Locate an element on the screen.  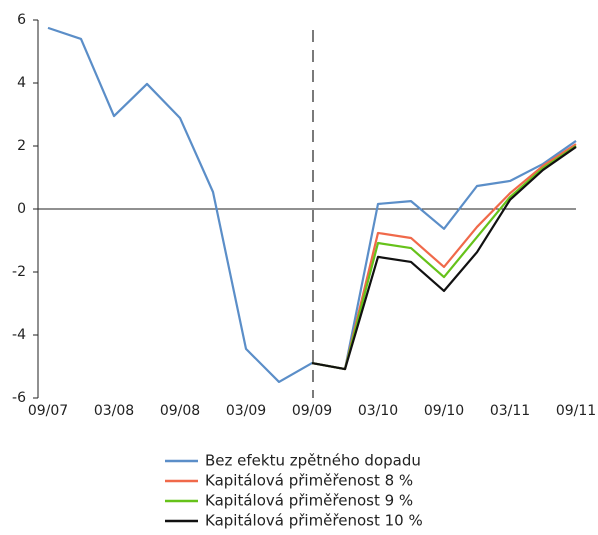
x-tick-label: 03/08 is located at coordinates (114, 411).